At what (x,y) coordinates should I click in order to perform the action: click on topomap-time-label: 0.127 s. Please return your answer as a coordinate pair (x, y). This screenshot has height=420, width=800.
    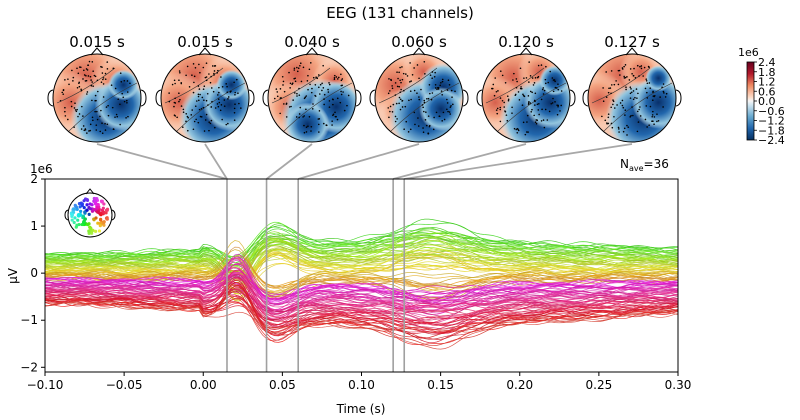
    Looking at the image, I should click on (632, 42).